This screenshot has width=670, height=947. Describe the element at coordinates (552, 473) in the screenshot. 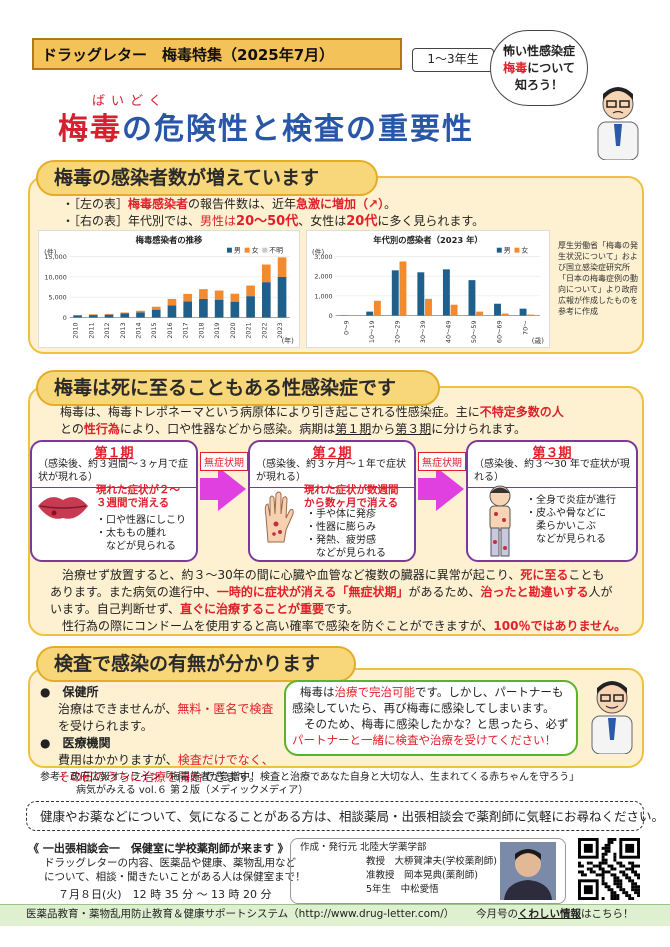

I see `stage3-subtitle: （感染後、約３〜30 年で症状が現れる）` at that location.